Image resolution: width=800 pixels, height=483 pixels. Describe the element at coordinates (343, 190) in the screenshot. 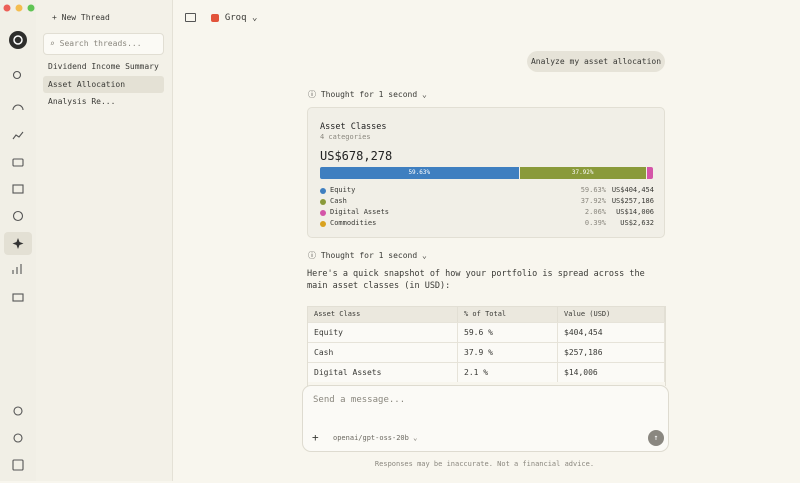

I see `legend-name: Equity` at that location.